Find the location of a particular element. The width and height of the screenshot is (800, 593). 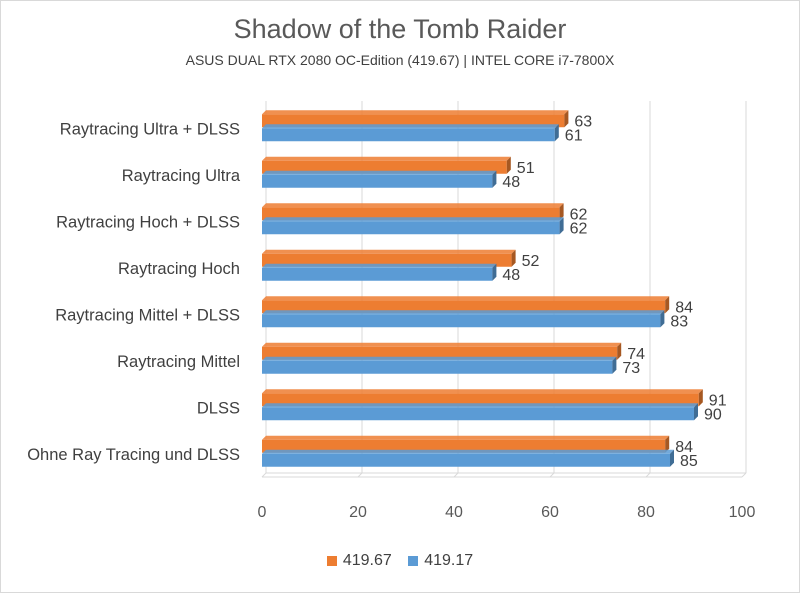

category-label: Raytracing Hoch + DLSS is located at coordinates (148, 222).